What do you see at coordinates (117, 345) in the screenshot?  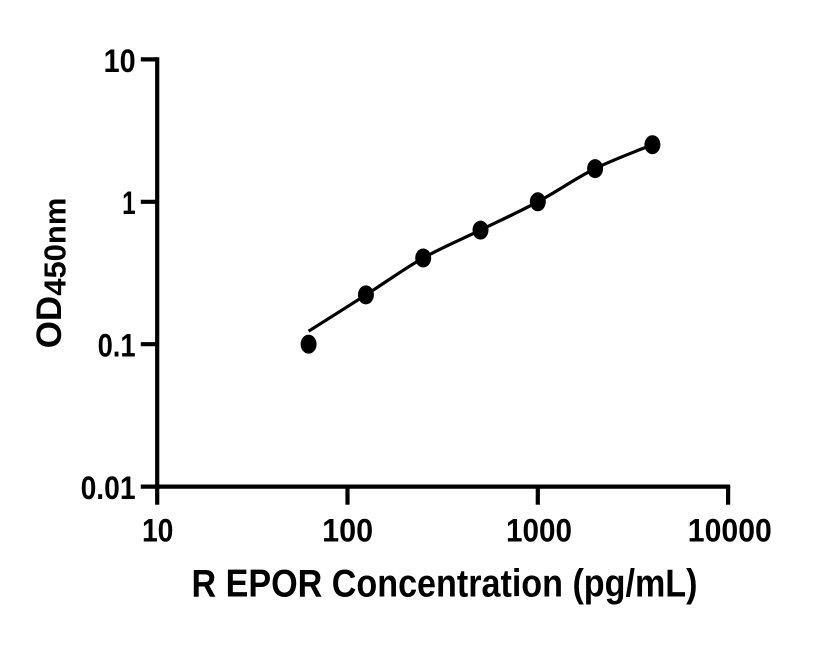 I see `svg-text: 0.1` at bounding box center [117, 345].